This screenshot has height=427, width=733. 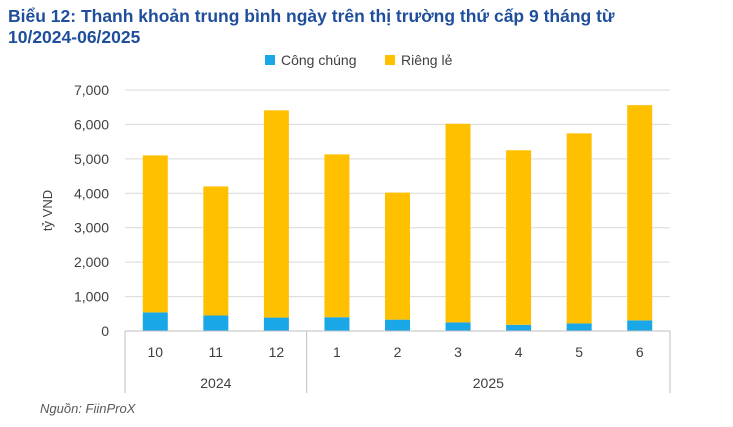 What do you see at coordinates (74, 37) in the screenshot?
I see `chart-title-line2: 10/2024-06/2025` at bounding box center [74, 37].